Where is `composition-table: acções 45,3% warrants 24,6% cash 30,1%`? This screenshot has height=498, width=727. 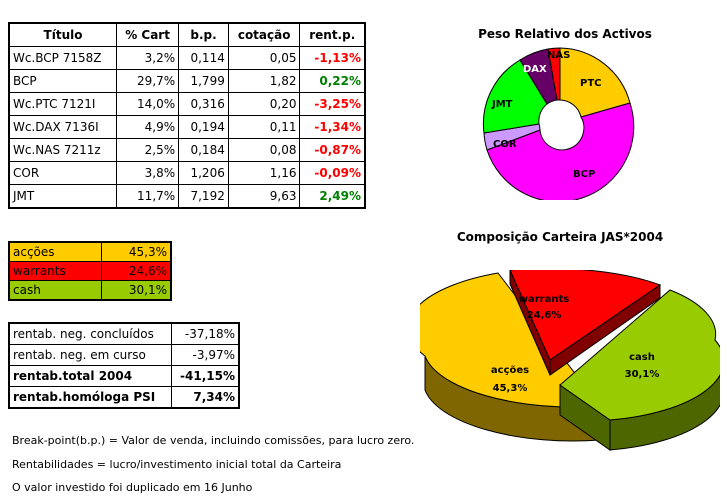
composition-table: acções 45,3% warrants 24,6% cash 30,1% is located at coordinates (90, 271).